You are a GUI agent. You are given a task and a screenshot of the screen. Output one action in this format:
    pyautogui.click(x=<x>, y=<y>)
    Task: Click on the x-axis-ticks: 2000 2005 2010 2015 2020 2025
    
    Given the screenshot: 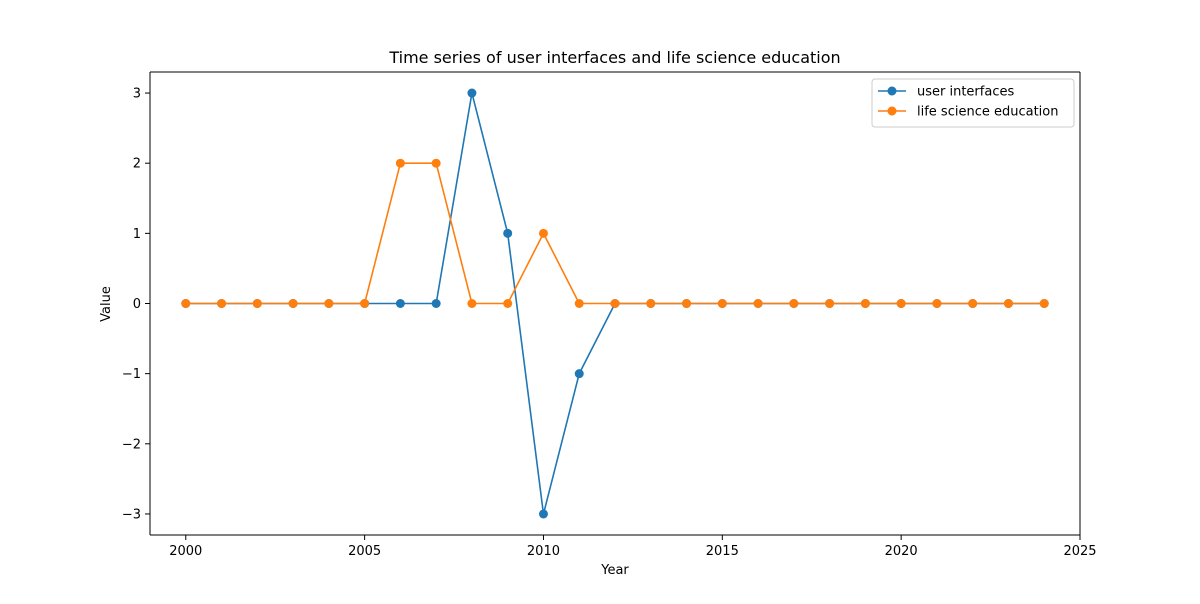 What is the action you would take?
    pyautogui.click(x=633, y=547)
    